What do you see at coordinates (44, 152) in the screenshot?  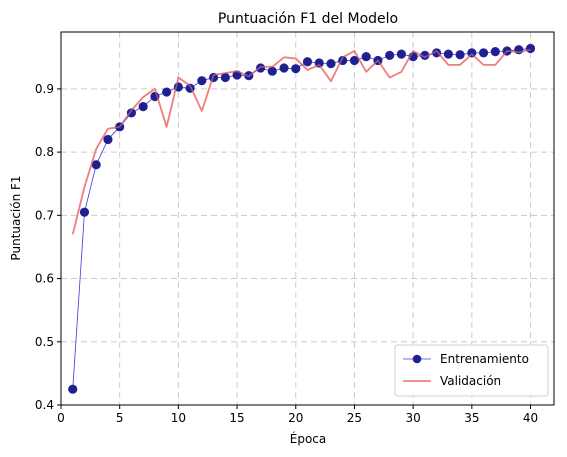 I see `y-tick-label: 0.8` at bounding box center [44, 152].